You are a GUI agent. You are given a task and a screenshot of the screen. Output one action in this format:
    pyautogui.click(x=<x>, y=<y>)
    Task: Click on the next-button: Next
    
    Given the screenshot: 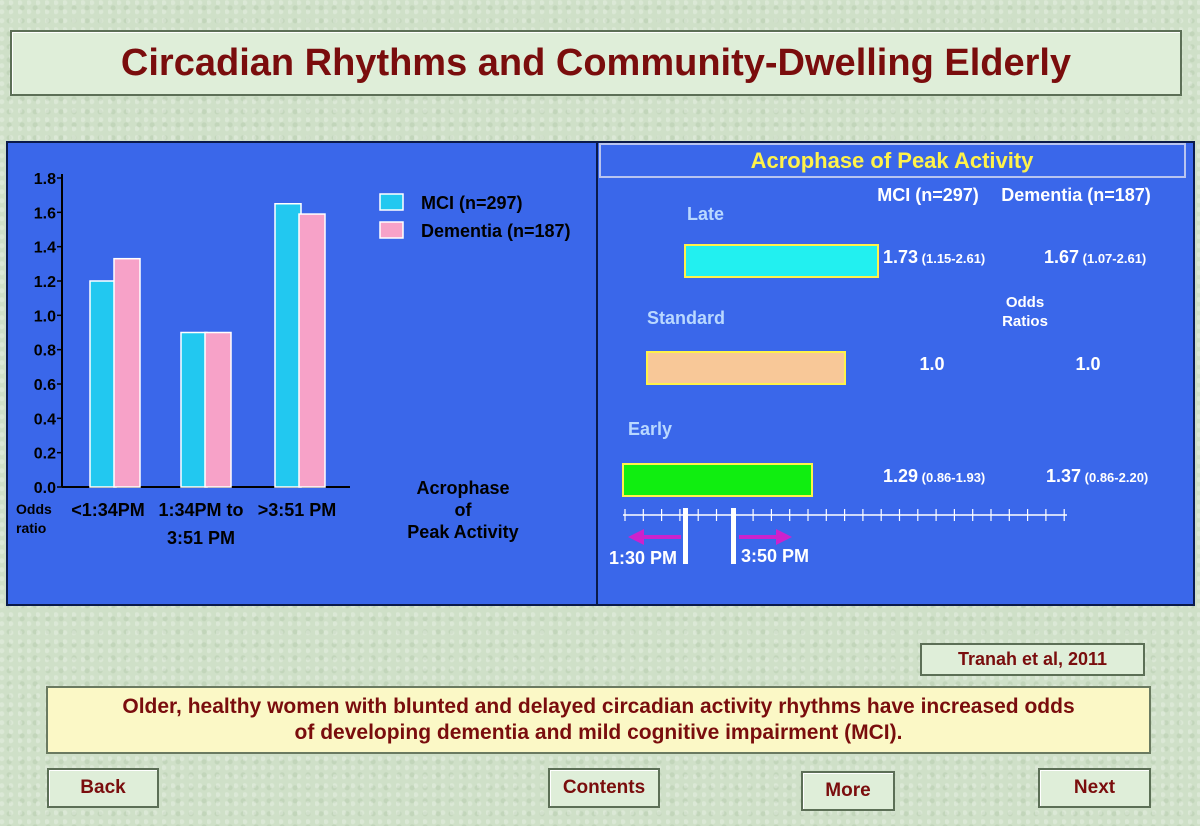 What is the action you would take?
    pyautogui.click(x=1094, y=788)
    